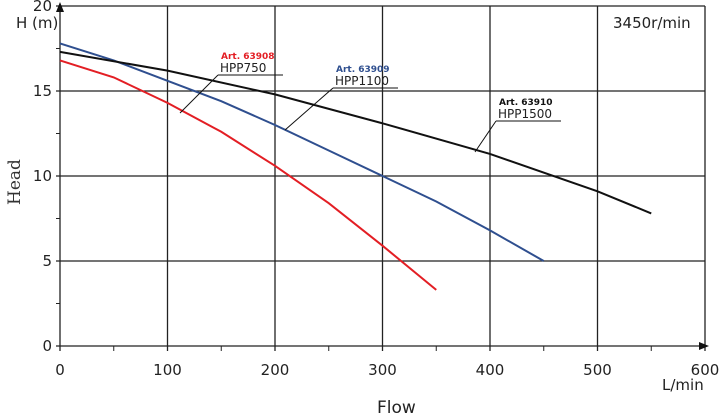 The width and height of the screenshot is (720, 419). What do you see at coordinates (396, 408) in the screenshot?
I see `x-axis-label: Flow` at bounding box center [396, 408].